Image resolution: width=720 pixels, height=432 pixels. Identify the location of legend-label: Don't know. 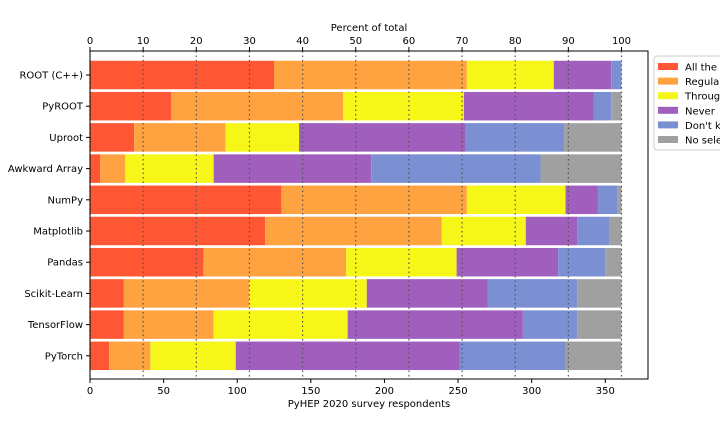
(702, 126).